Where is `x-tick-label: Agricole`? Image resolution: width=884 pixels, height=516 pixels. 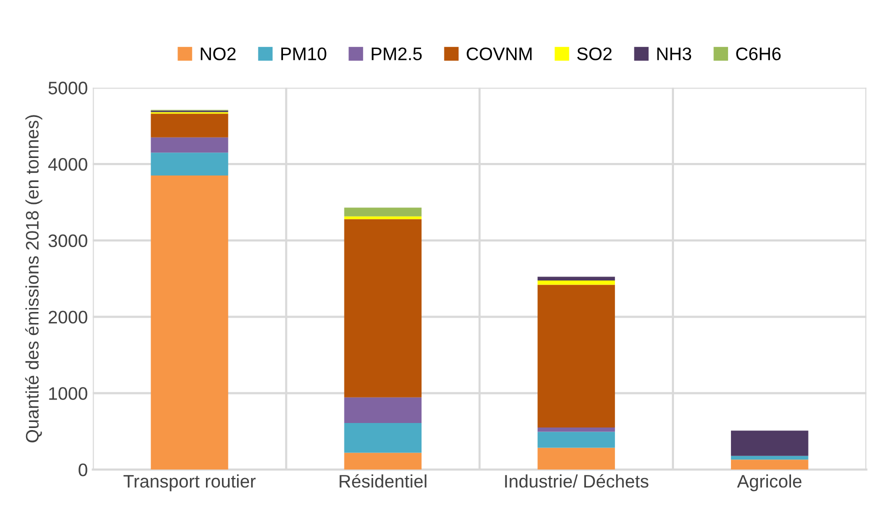 x-tick-label: Agricole is located at coordinates (769, 483).